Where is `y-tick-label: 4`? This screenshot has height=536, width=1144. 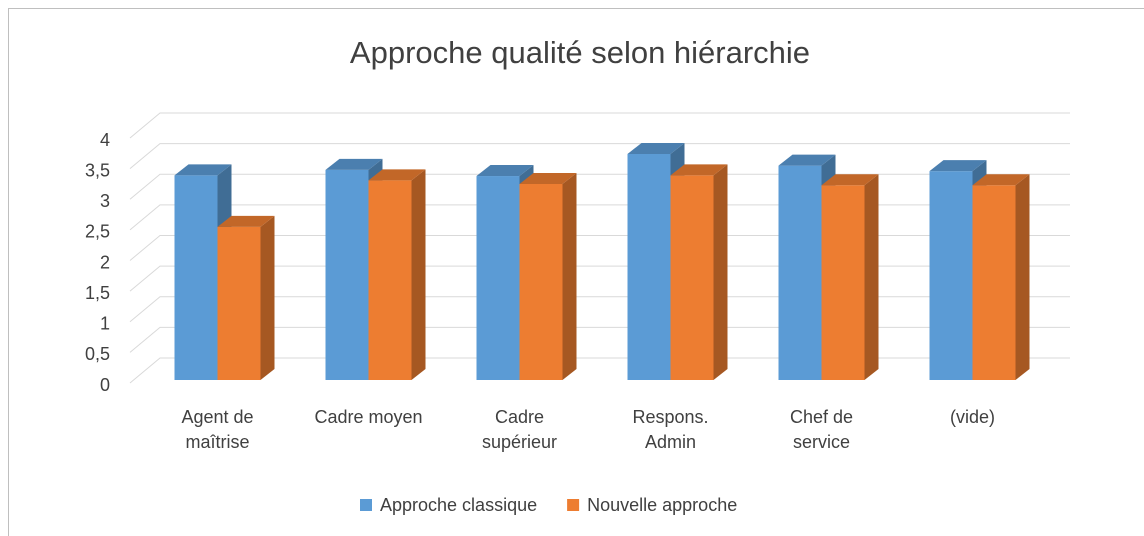 y-tick-label: 4 is located at coordinates (105, 140).